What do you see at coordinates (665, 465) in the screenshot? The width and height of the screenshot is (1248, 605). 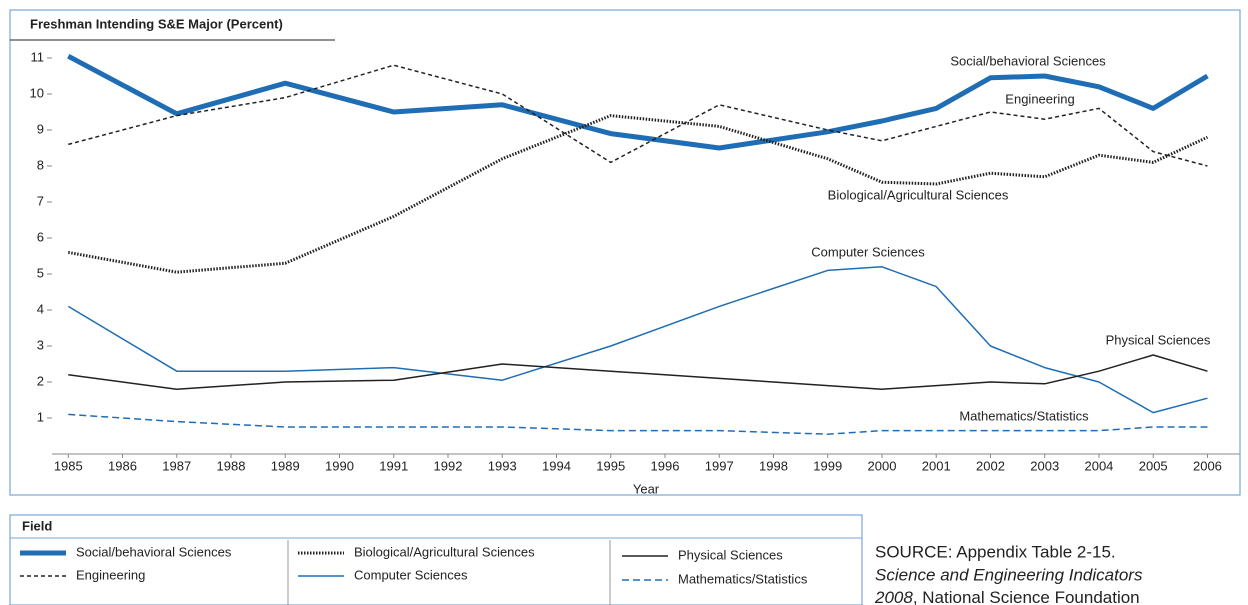 I see `x-tick-label: 1996` at bounding box center [665, 465].